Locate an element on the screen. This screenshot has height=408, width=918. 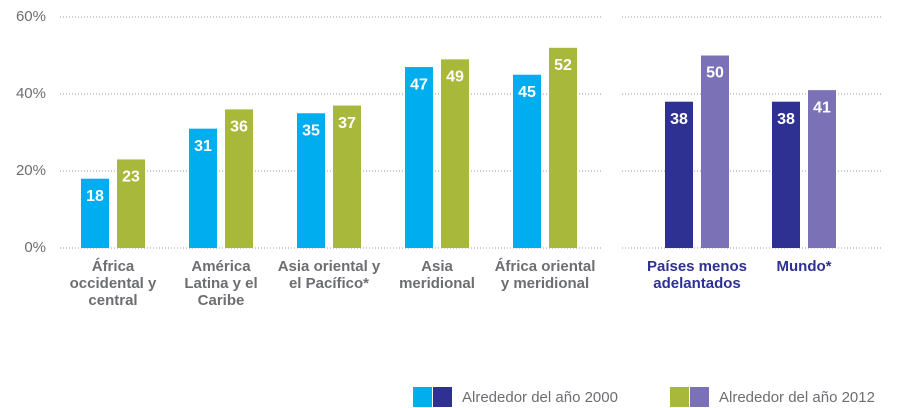
value-label: 36 is located at coordinates (239, 127).